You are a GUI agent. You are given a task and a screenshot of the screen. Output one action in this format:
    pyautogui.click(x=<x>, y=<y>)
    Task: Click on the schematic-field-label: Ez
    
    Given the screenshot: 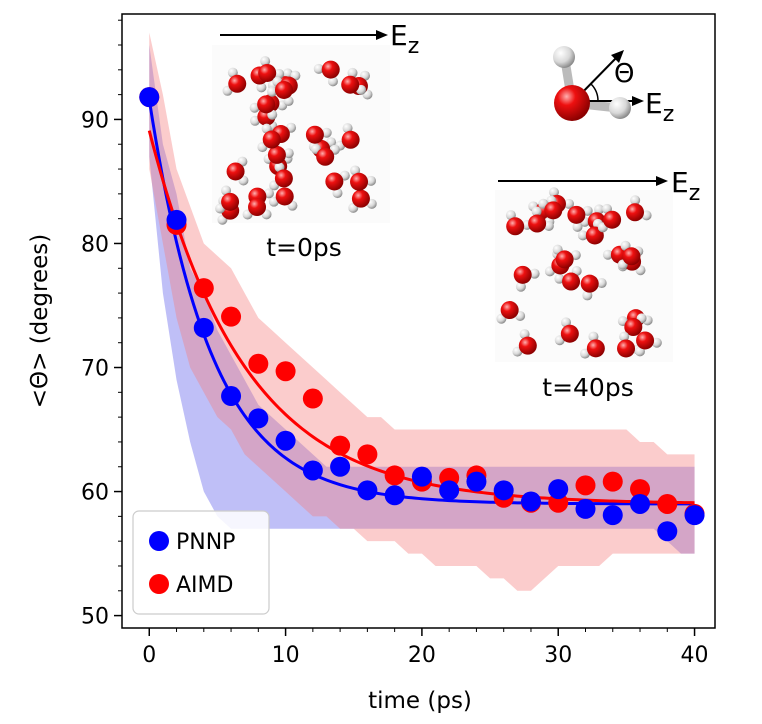 What is the action you would take?
    pyautogui.click(x=659, y=107)
    